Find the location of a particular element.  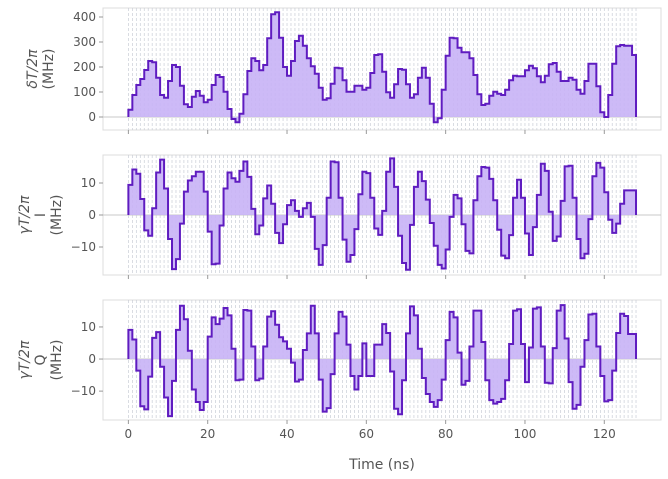

y-tick-label: 200 is located at coordinates (84, 67).